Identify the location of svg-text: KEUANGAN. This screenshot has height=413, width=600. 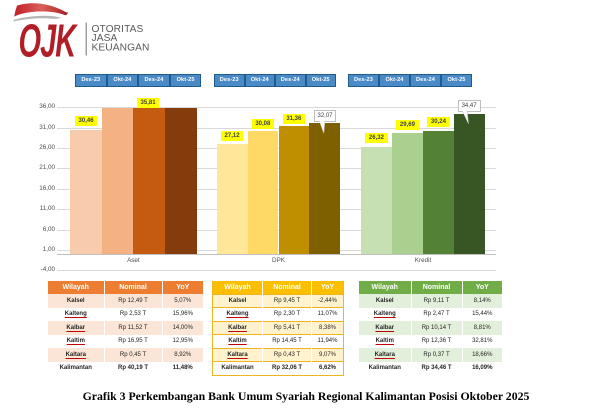
(121, 48).